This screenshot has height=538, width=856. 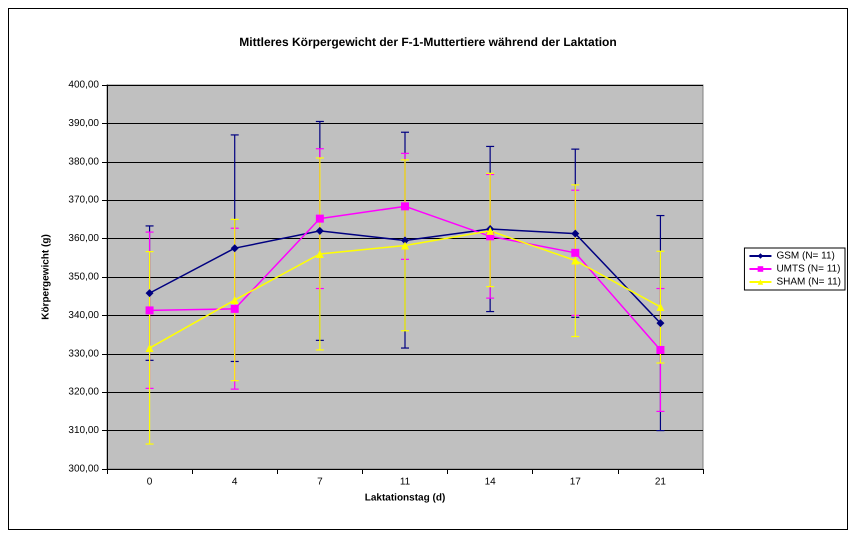 I want to click on x-tick-label: 11, so click(x=405, y=482).